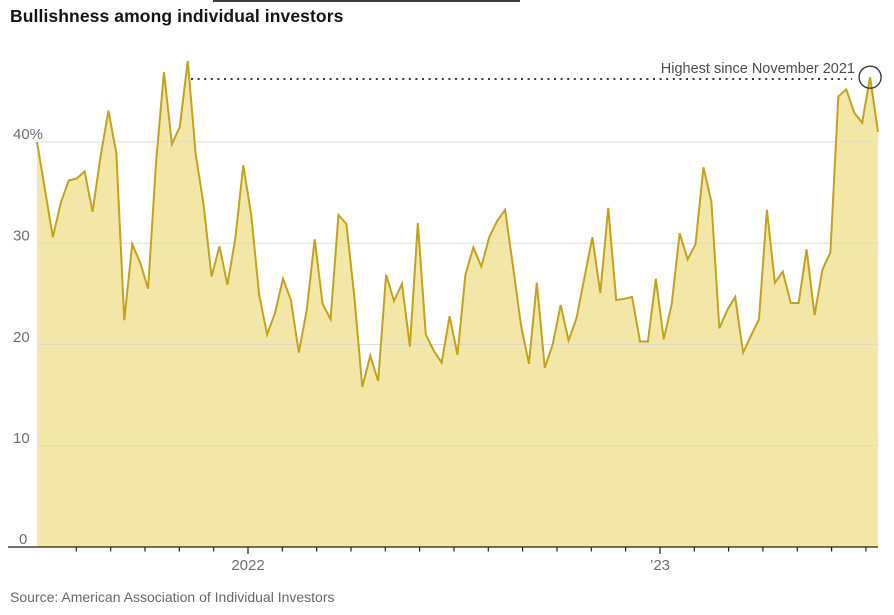  I want to click on y-tick-label-40: 40%, so click(28, 134).